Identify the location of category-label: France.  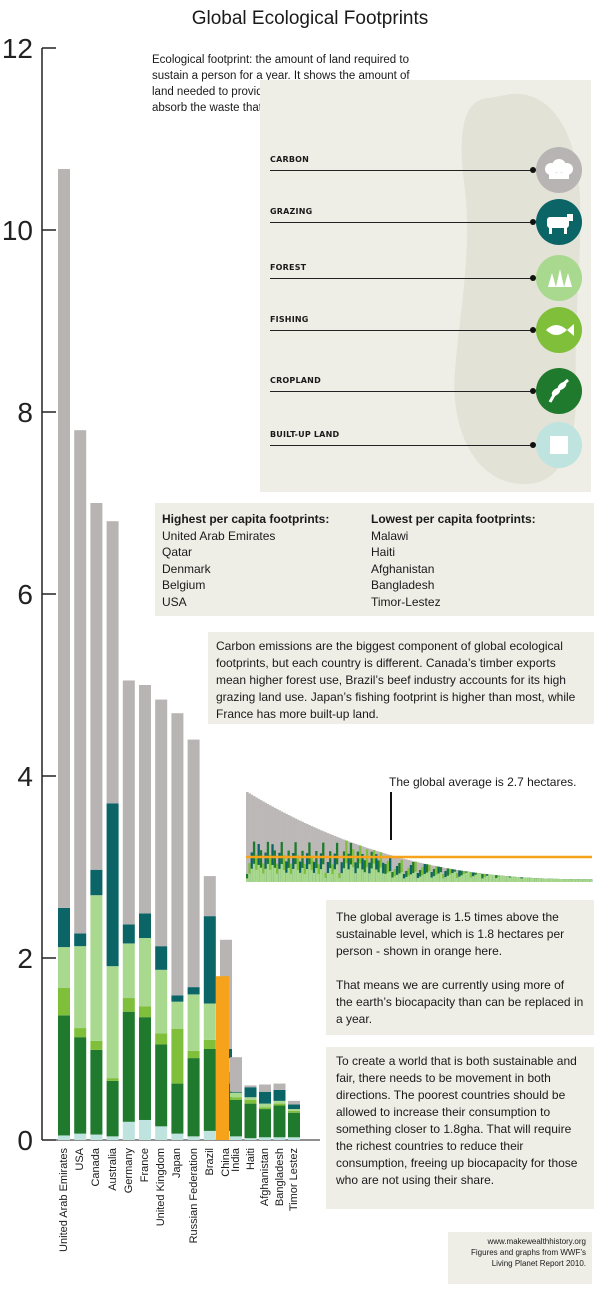
(145, 1165).